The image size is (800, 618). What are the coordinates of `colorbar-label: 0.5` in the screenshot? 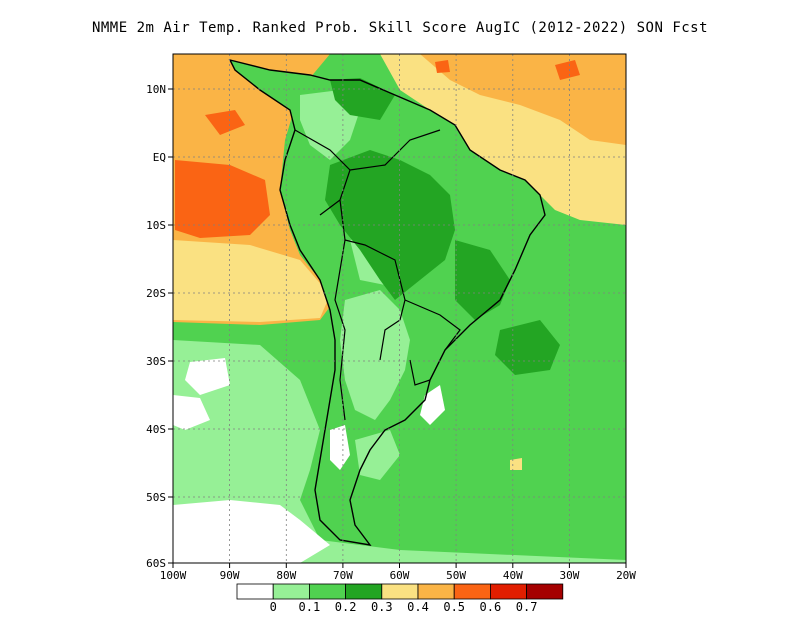 It's located at (454, 607).